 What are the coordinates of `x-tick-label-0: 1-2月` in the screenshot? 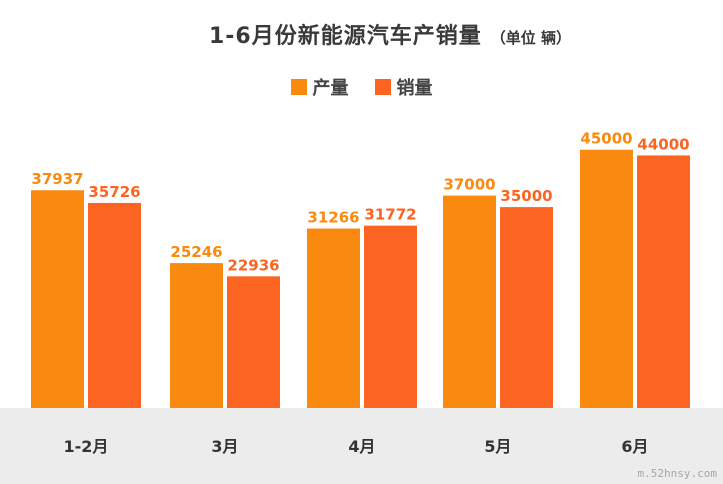 It's located at (86, 446).